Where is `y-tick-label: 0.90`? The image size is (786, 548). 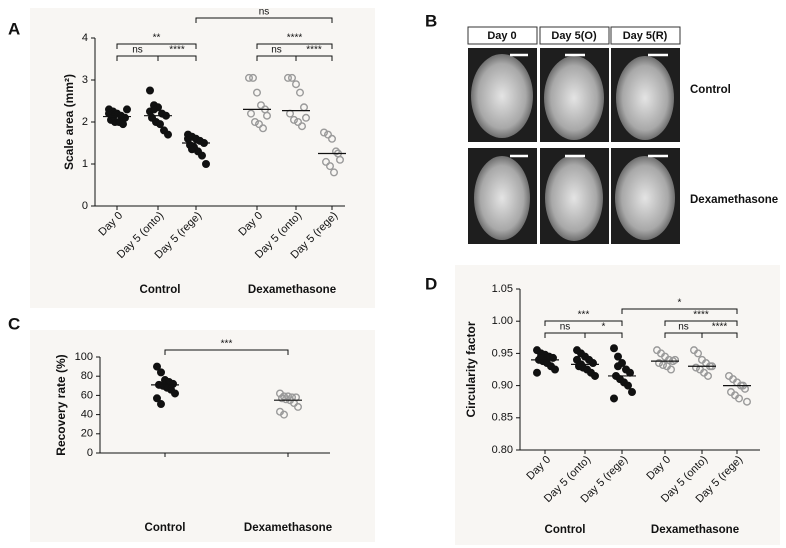
y-tick-label: 0.90 is located at coordinates (502, 386).